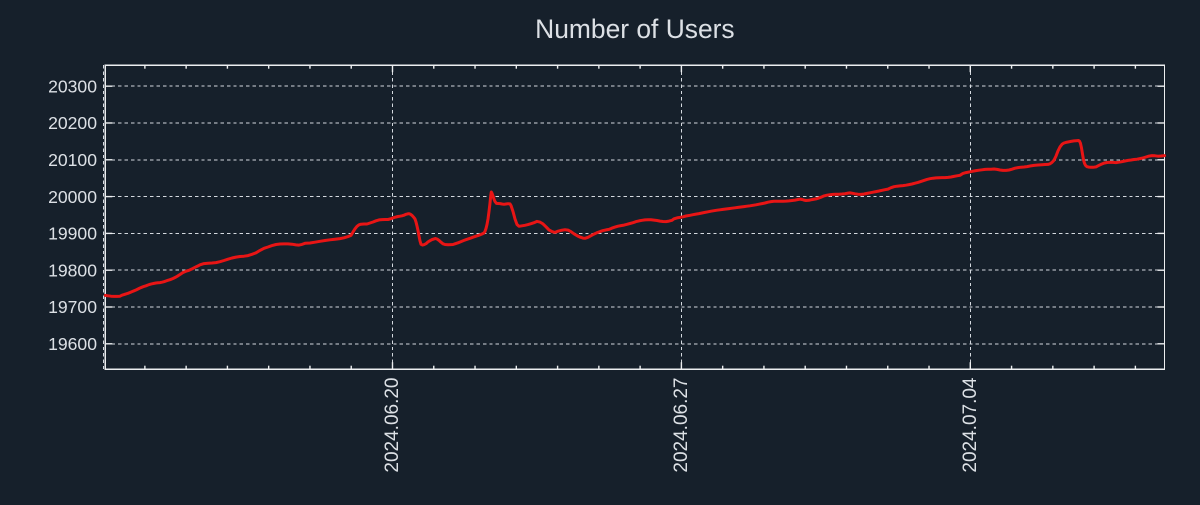 The height and width of the screenshot is (505, 1200). Describe the element at coordinates (681, 425) in the screenshot. I see `x-tick-label: 2024.06.27` at that location.